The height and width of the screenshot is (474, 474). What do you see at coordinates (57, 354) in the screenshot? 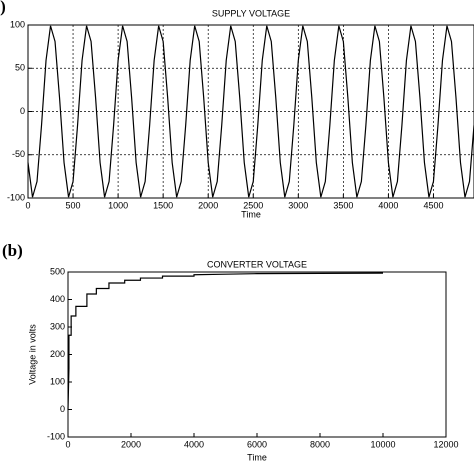
I see `y-tick-label: 200` at bounding box center [57, 354].